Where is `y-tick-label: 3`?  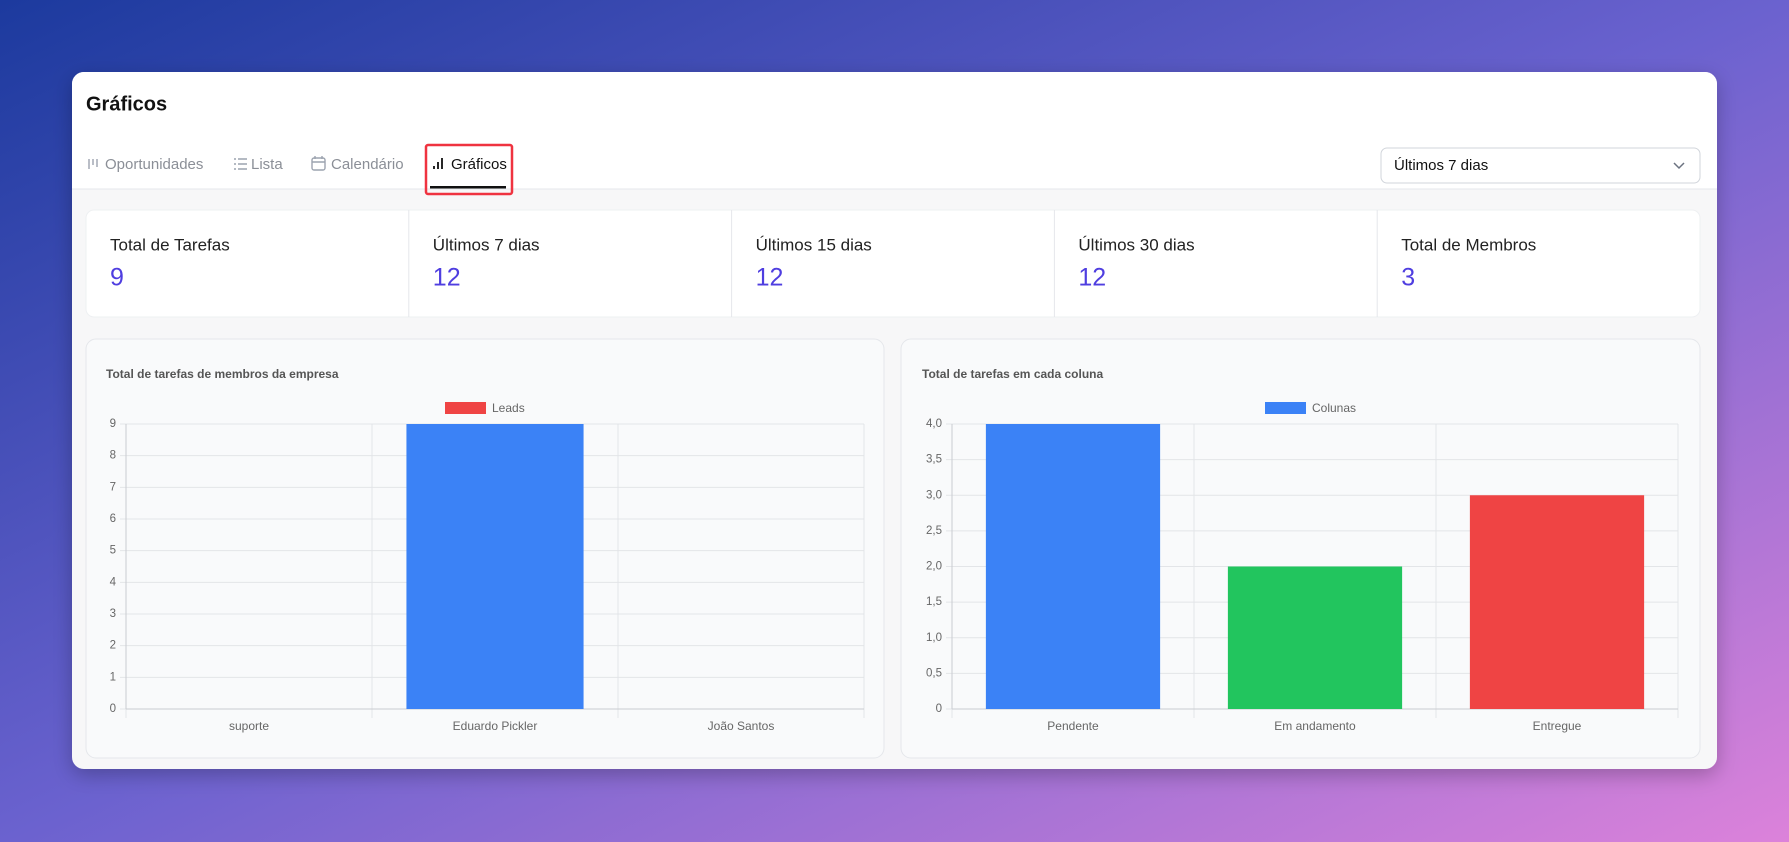
y-tick-label: 3 is located at coordinates (113, 614).